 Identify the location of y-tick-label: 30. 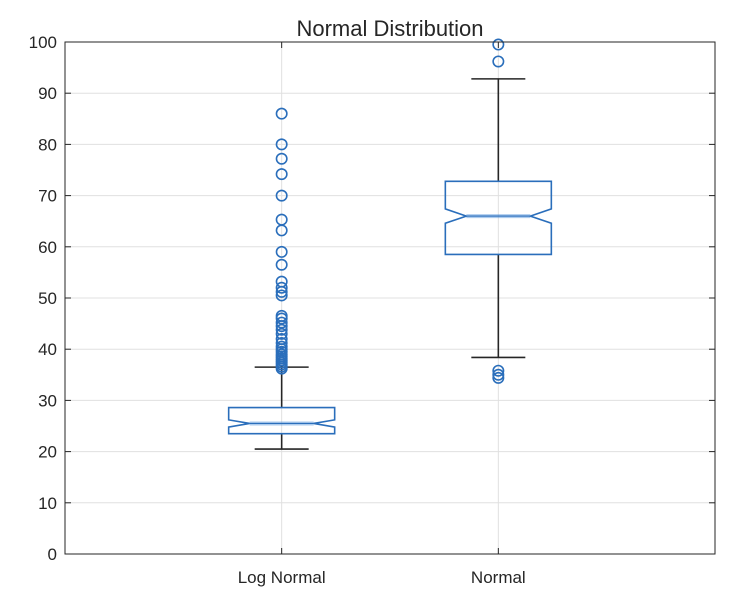
(47, 400).